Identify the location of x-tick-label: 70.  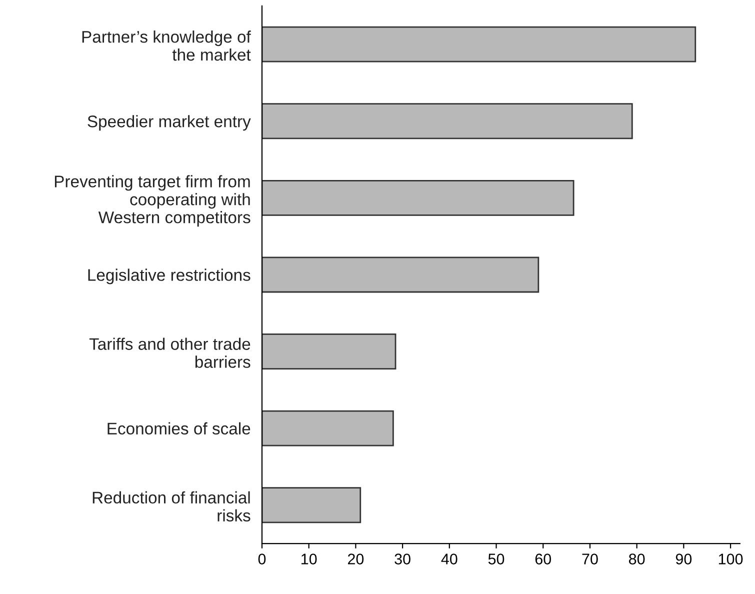
(590, 559).